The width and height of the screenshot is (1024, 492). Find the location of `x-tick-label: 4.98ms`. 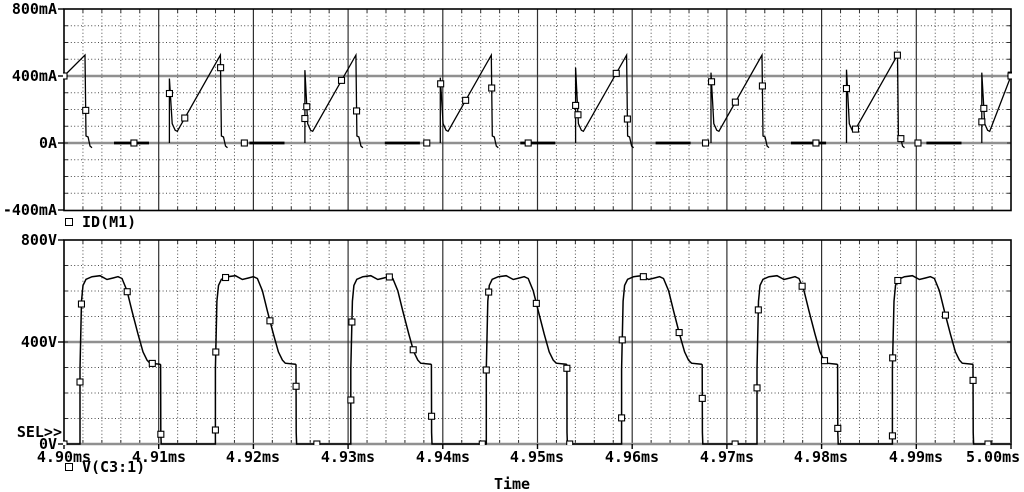

x-tick-label: 4.98ms is located at coordinates (821, 457).